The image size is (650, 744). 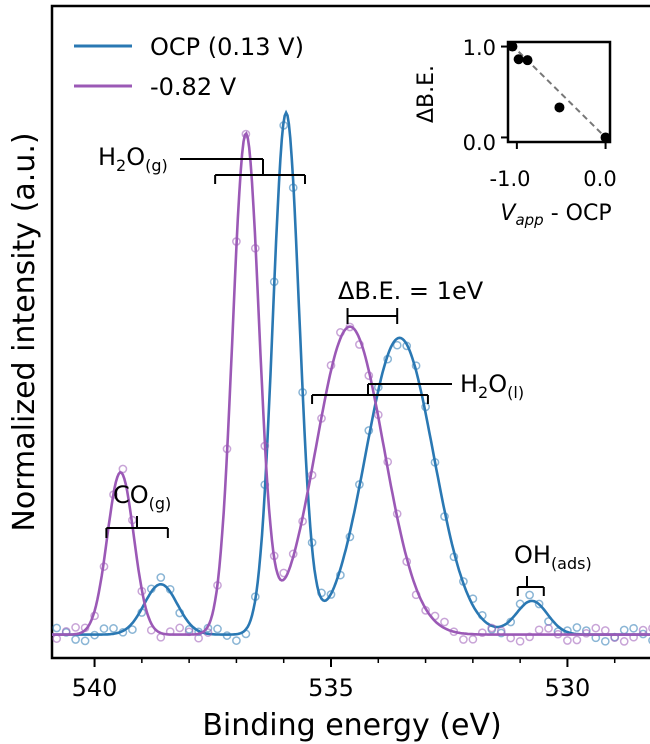 I want to click on x-tick-label: 530, so click(x=568, y=688).